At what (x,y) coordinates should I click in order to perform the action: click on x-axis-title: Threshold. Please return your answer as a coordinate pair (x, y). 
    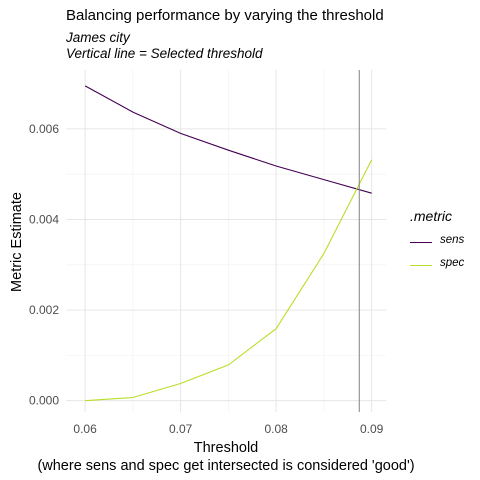
    Looking at the image, I should click on (226, 448).